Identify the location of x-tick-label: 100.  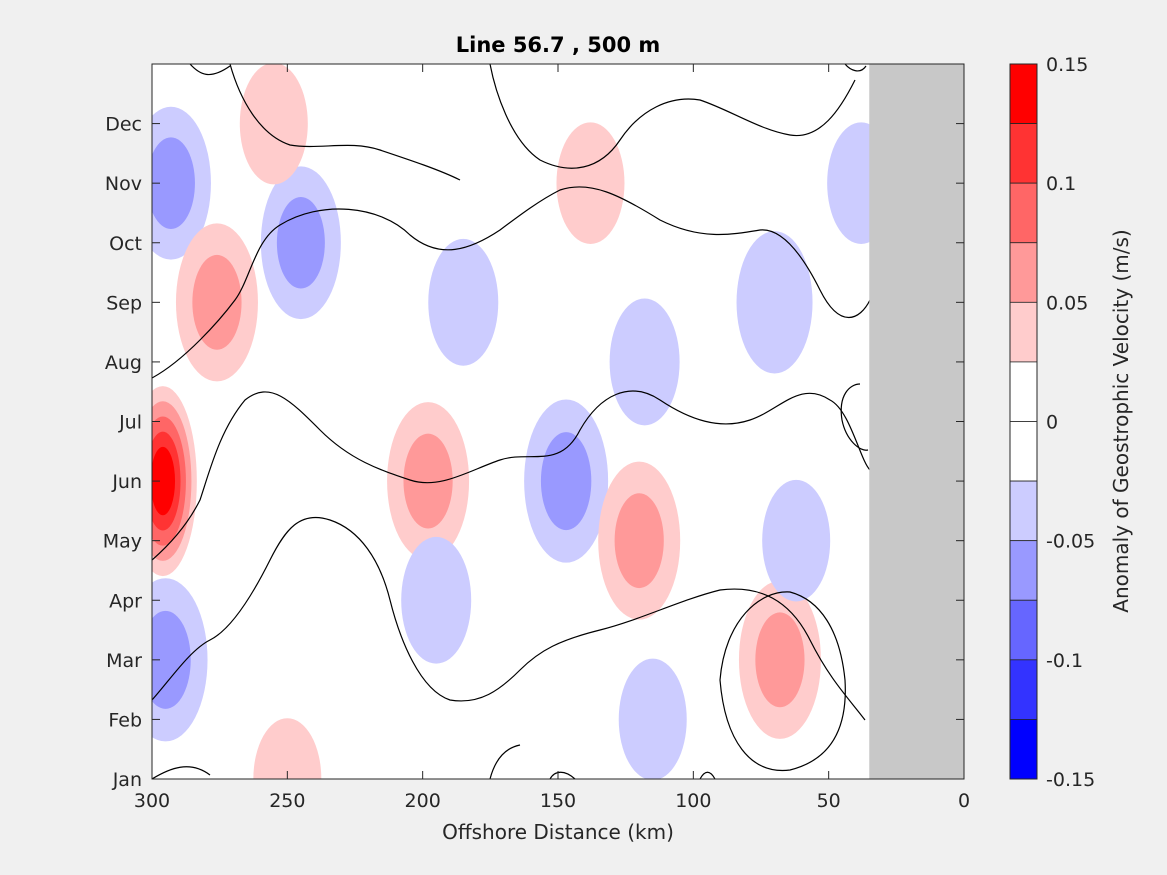
(693, 801).